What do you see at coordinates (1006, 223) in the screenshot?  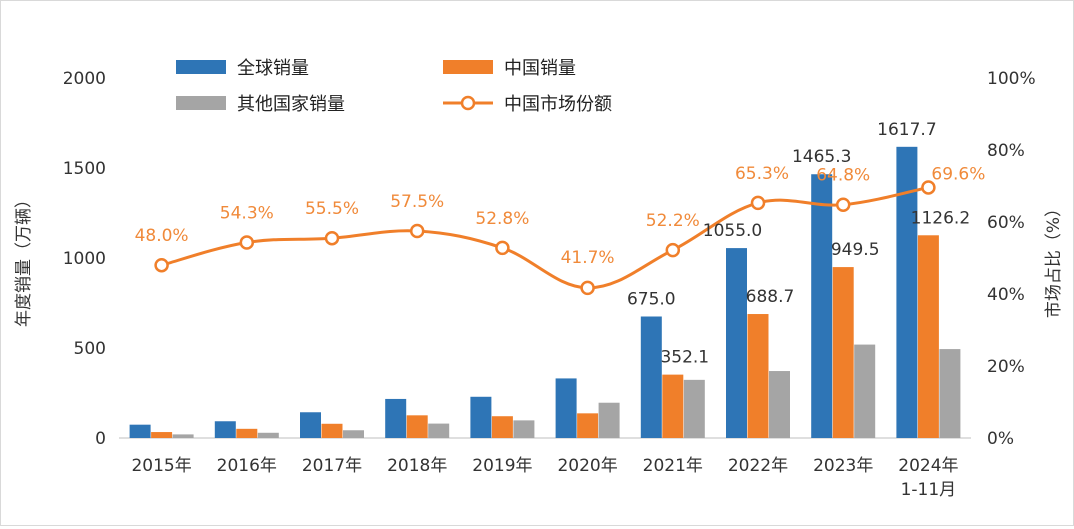 I see `y-tick-right: 60%` at bounding box center [1006, 223].